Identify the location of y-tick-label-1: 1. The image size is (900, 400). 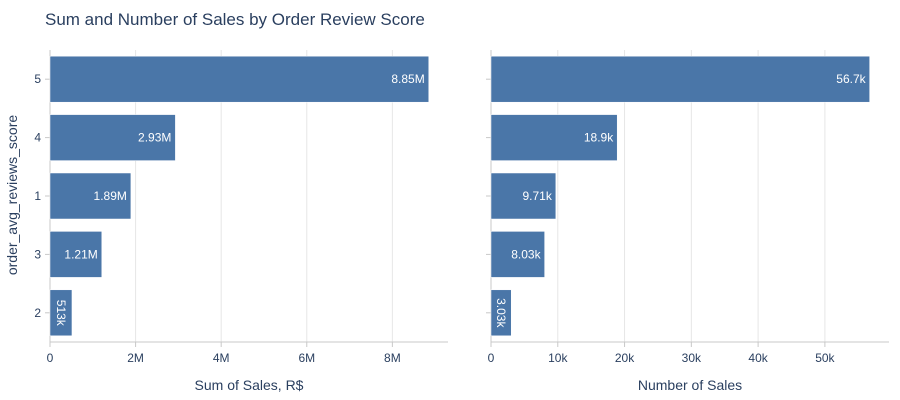
(37, 196).